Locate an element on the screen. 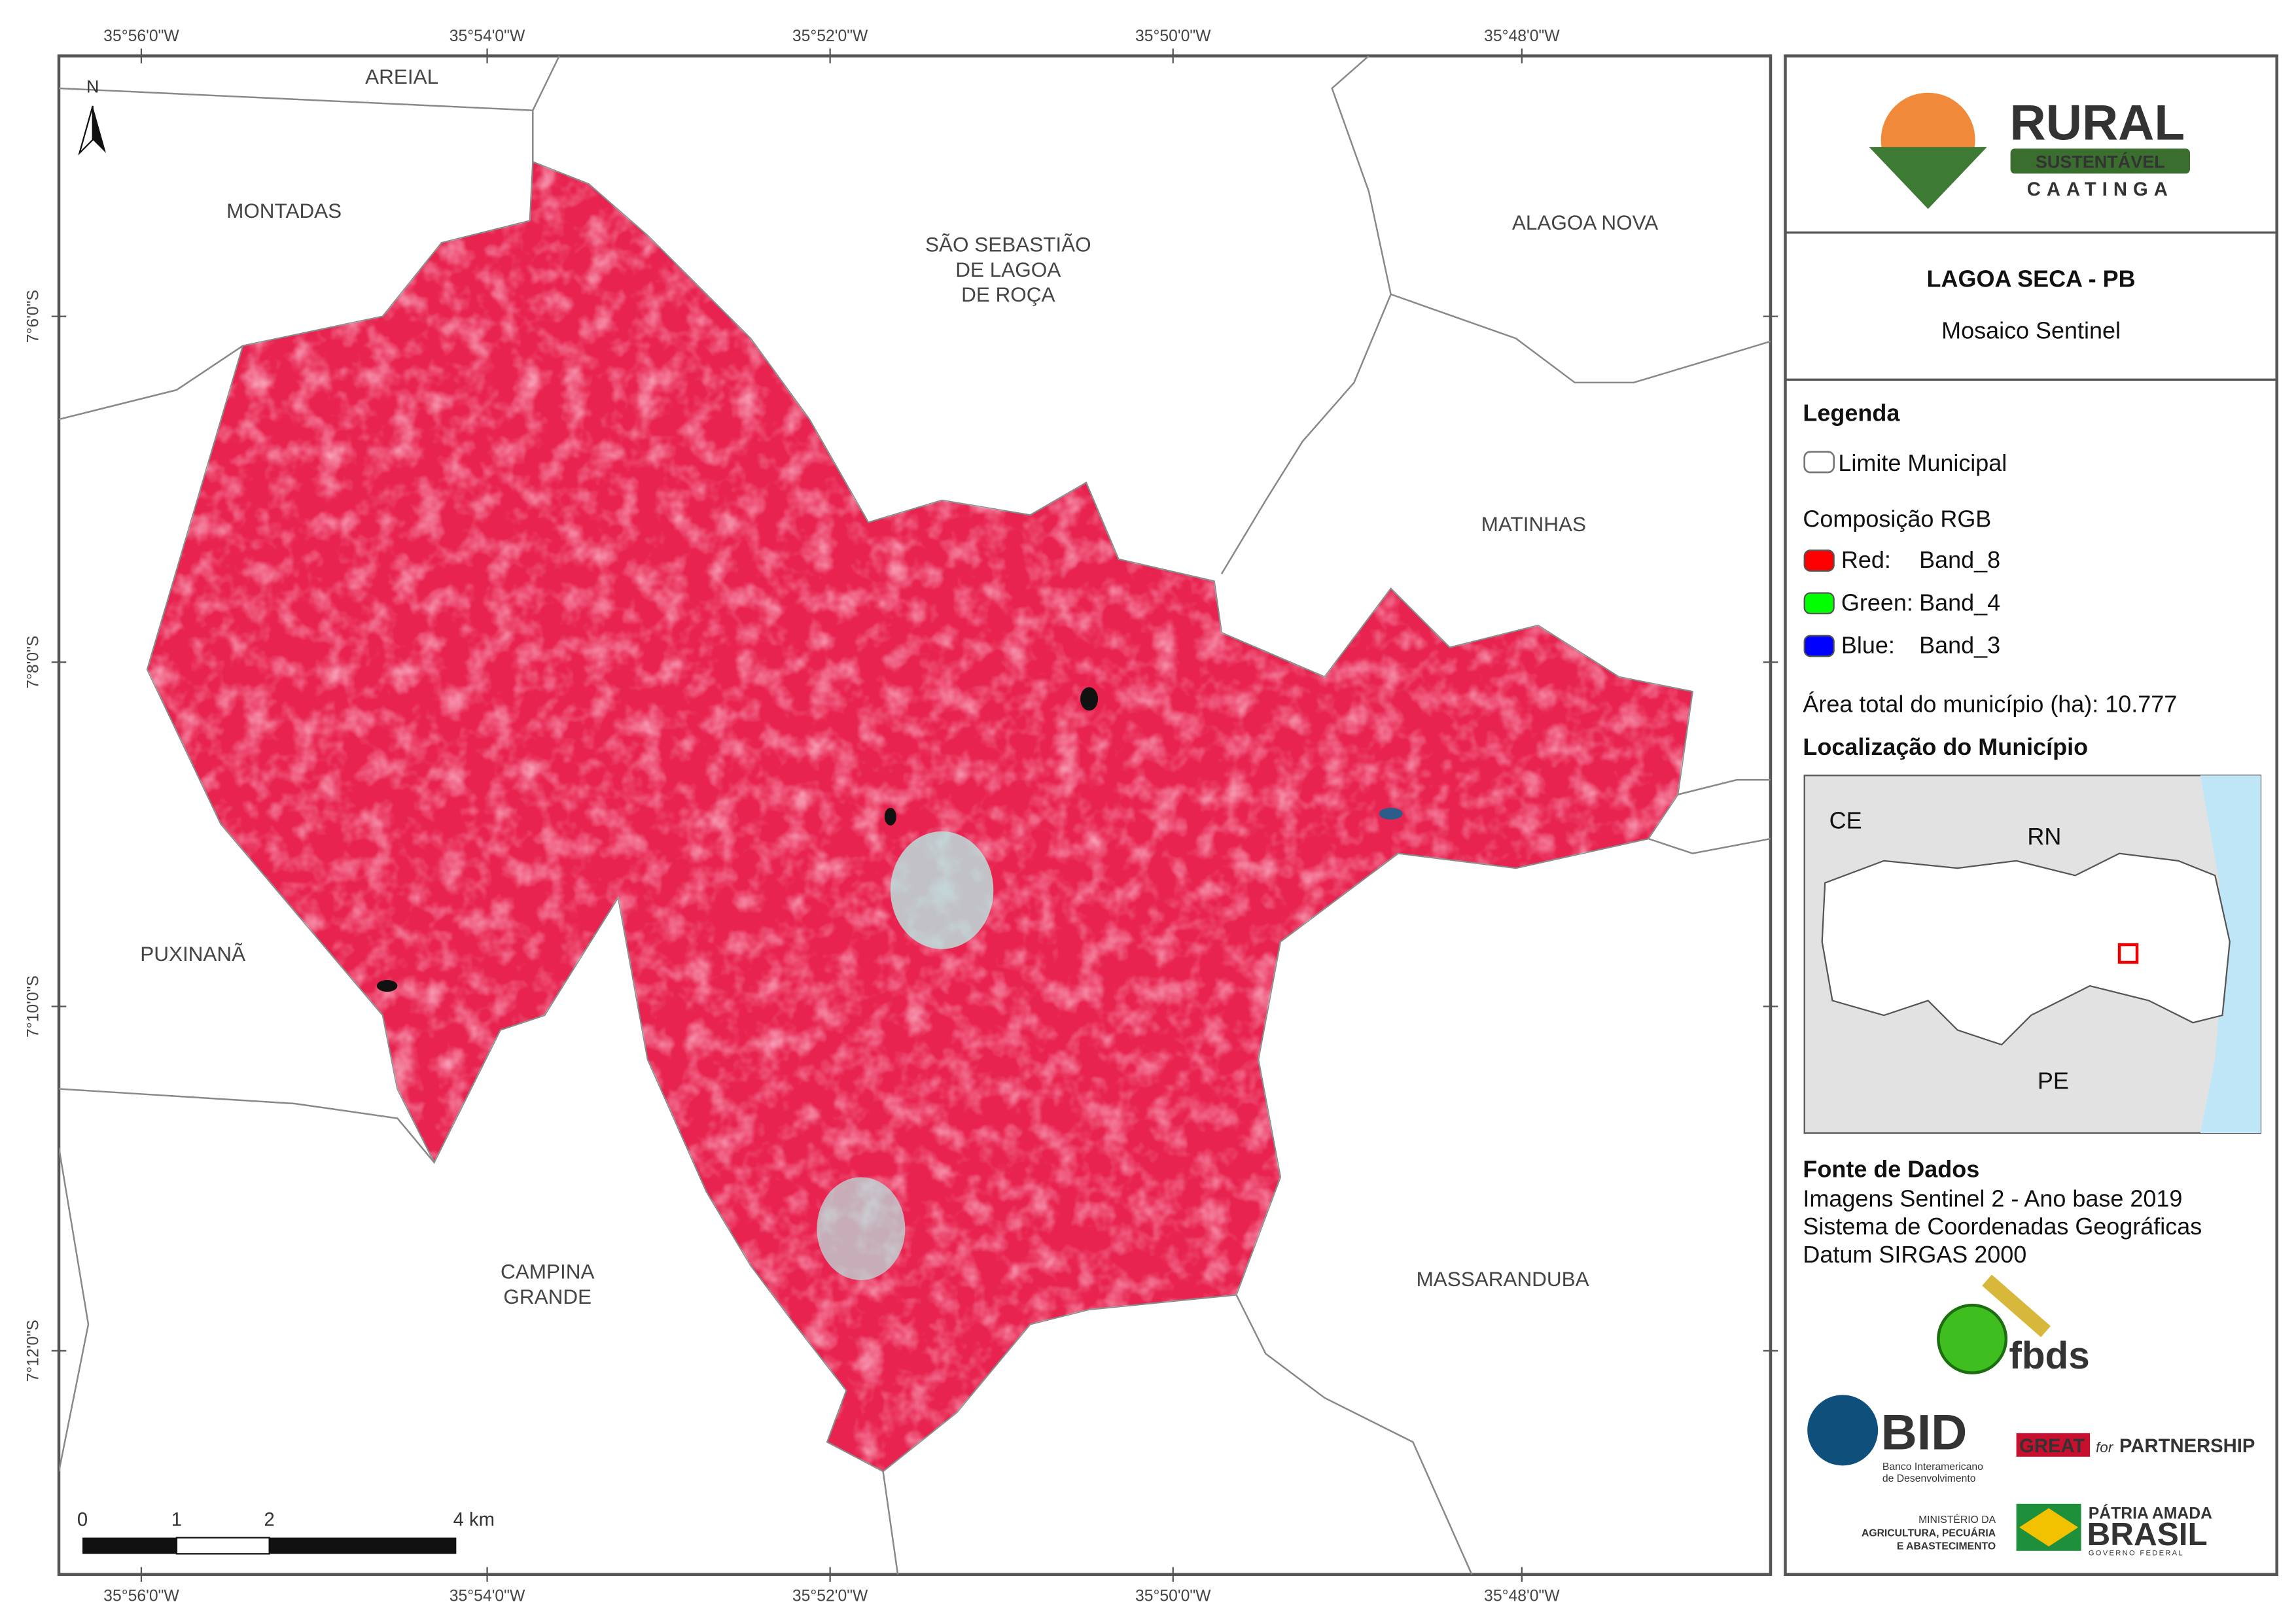 The image size is (2296, 1623). place-label: MONTADAS is located at coordinates (284, 211).